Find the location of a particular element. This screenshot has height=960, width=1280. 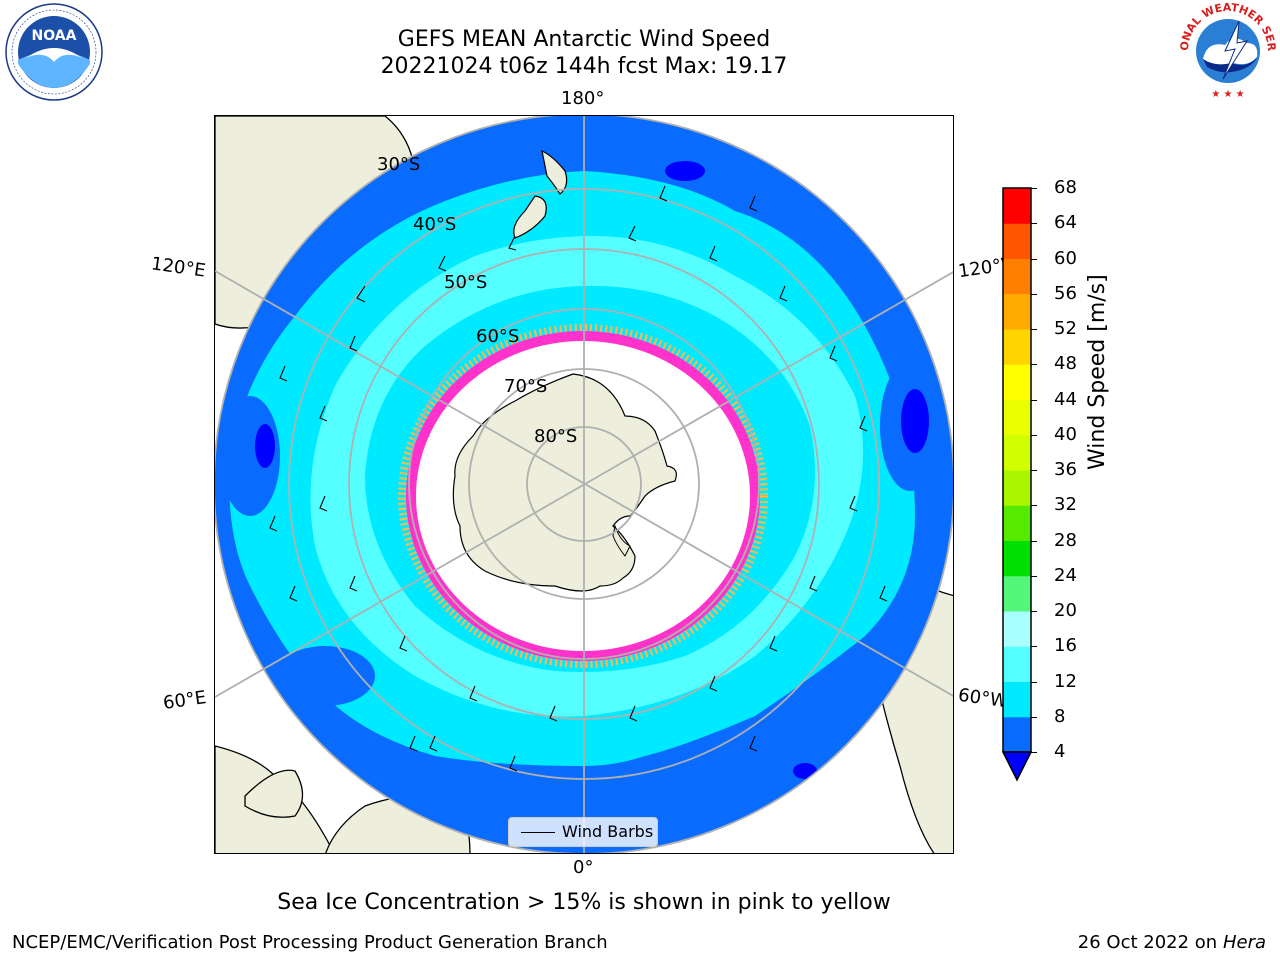

colorbar-tick-label: 44 is located at coordinates (1065, 399).